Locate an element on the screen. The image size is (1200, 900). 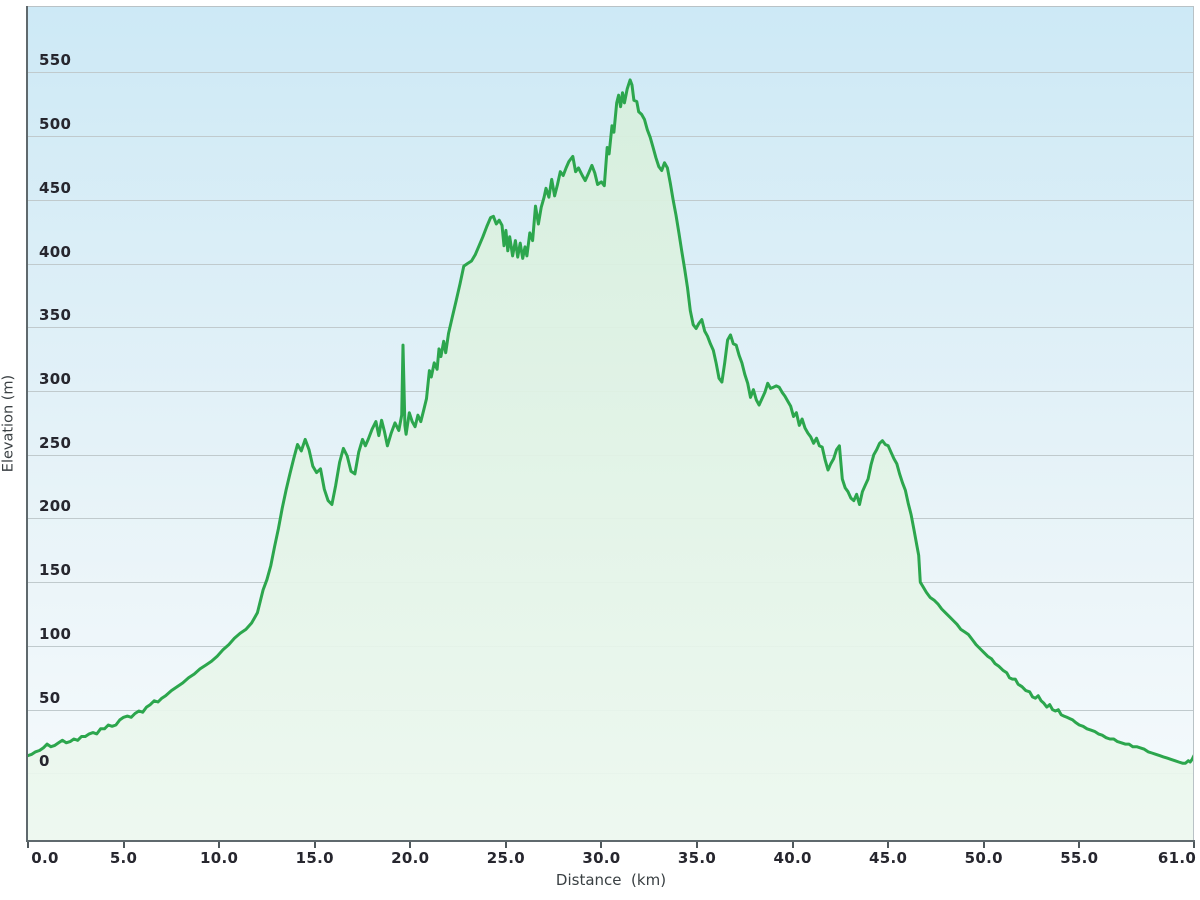
x-tick-label: 35.0 is located at coordinates (697, 858).